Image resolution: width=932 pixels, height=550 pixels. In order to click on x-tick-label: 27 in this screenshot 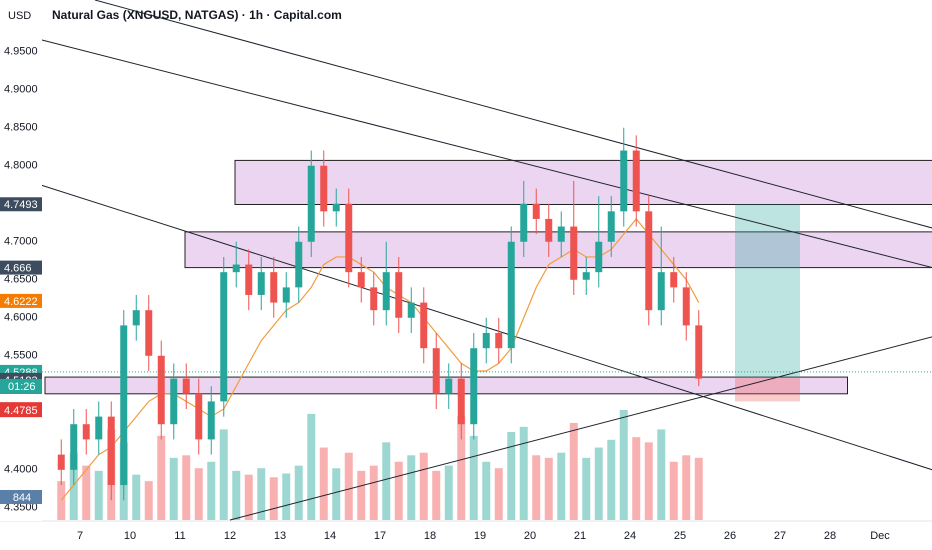, I will do `click(780, 536)`.